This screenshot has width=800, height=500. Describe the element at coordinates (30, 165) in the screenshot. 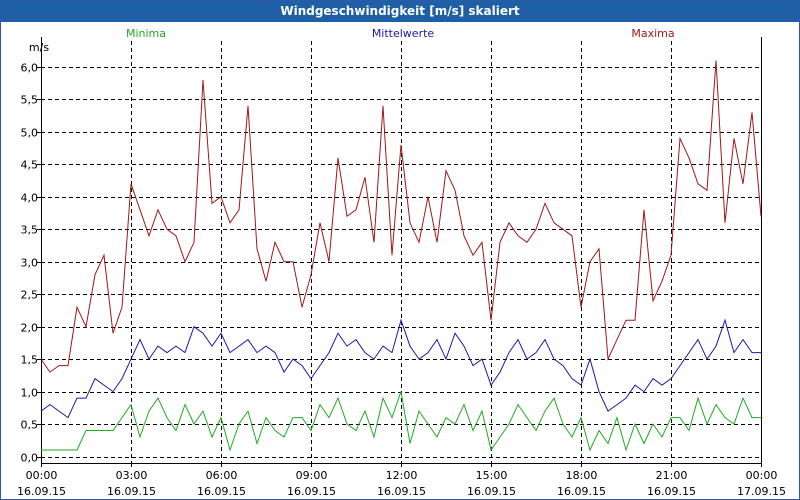

I see `y-tick-label: 4,5` at that location.